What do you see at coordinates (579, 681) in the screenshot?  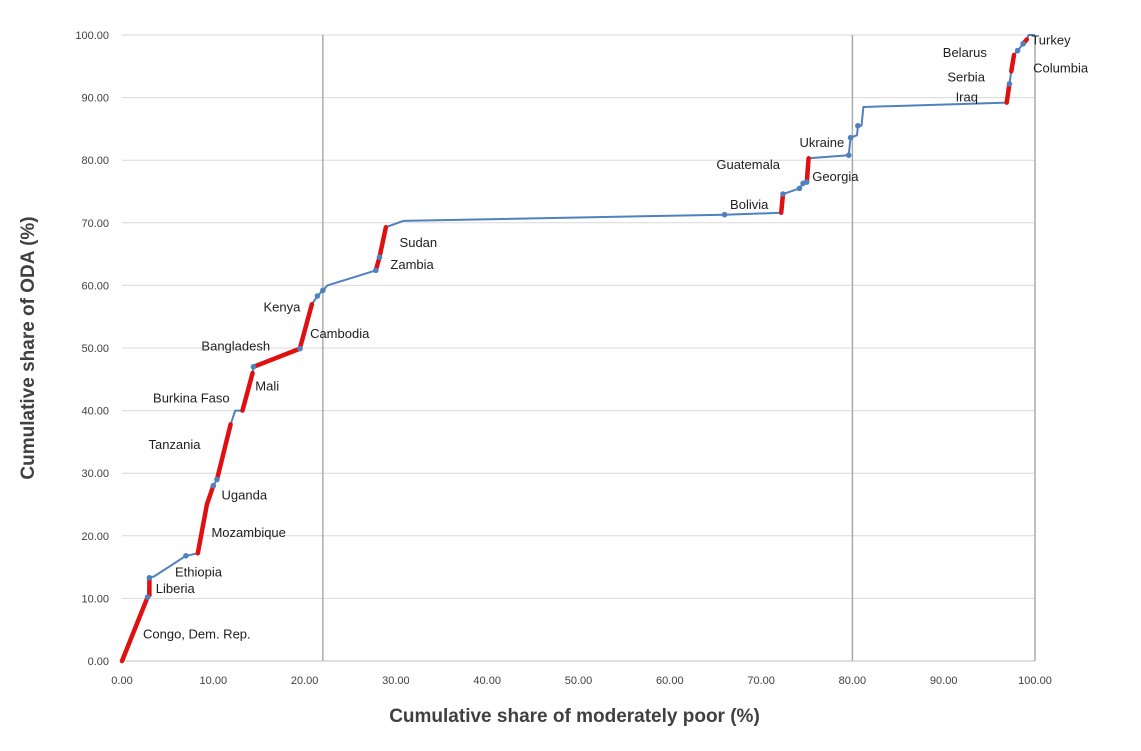 I see `x-tick-label: 50.00` at bounding box center [579, 681].